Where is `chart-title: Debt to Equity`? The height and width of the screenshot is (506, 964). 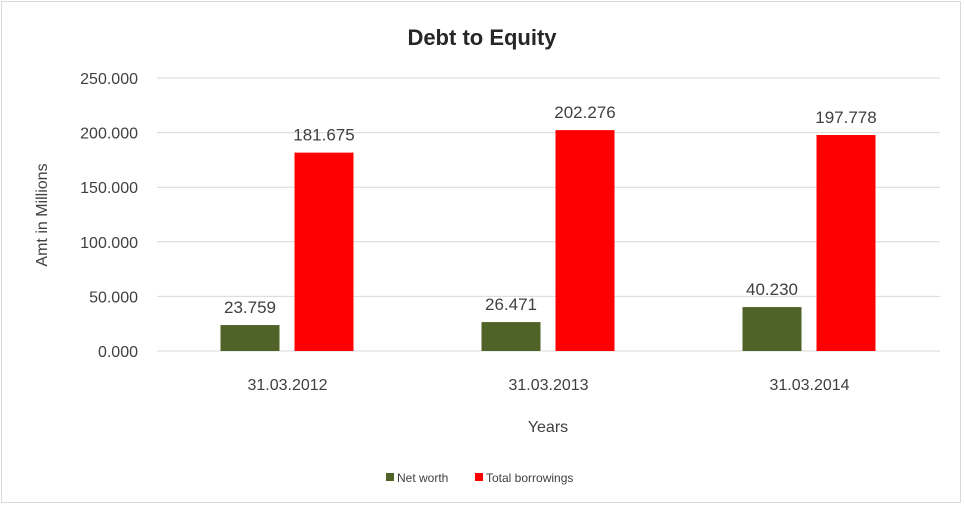
chart-title: Debt to Equity is located at coordinates (482, 37).